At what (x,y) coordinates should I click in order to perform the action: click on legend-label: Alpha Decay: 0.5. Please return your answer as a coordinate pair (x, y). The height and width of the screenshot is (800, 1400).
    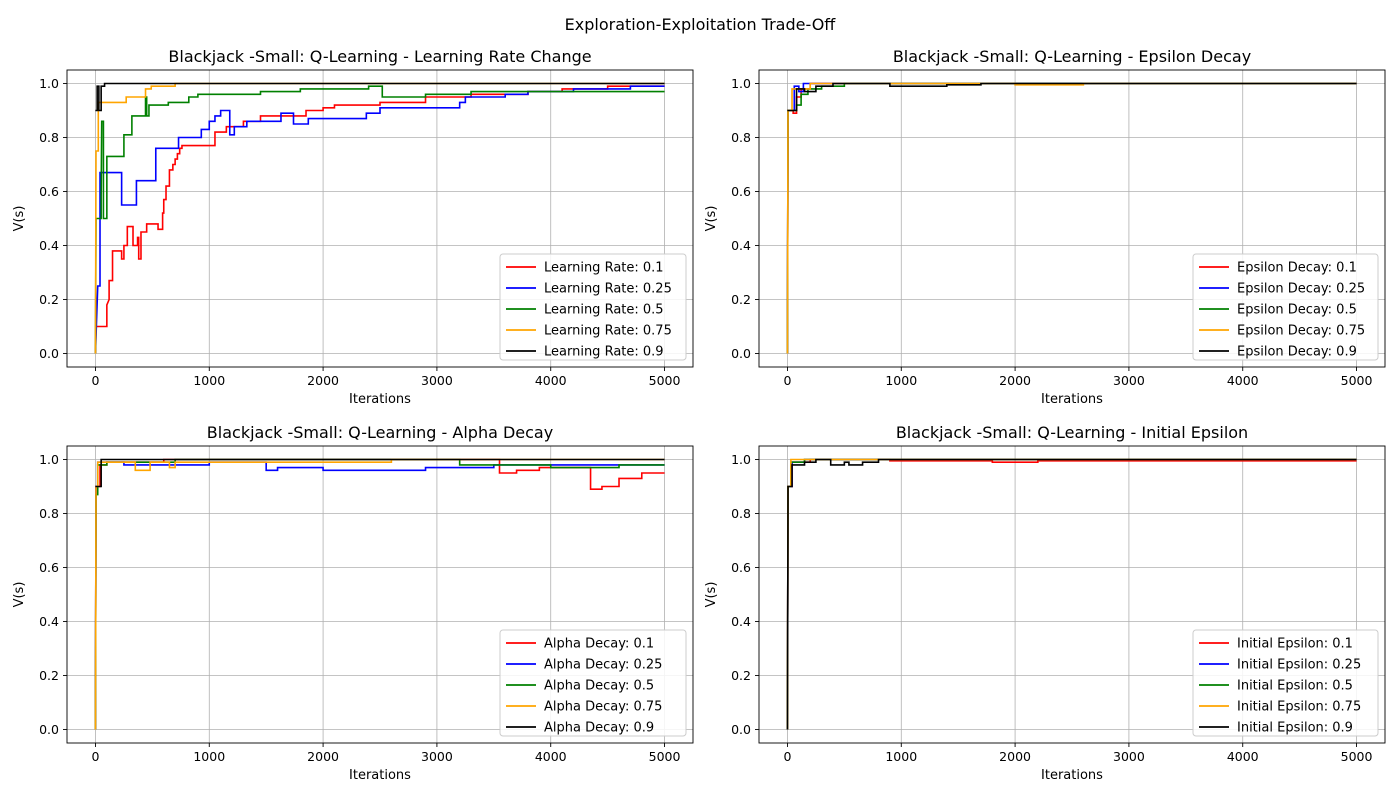
    Looking at the image, I should click on (599, 686).